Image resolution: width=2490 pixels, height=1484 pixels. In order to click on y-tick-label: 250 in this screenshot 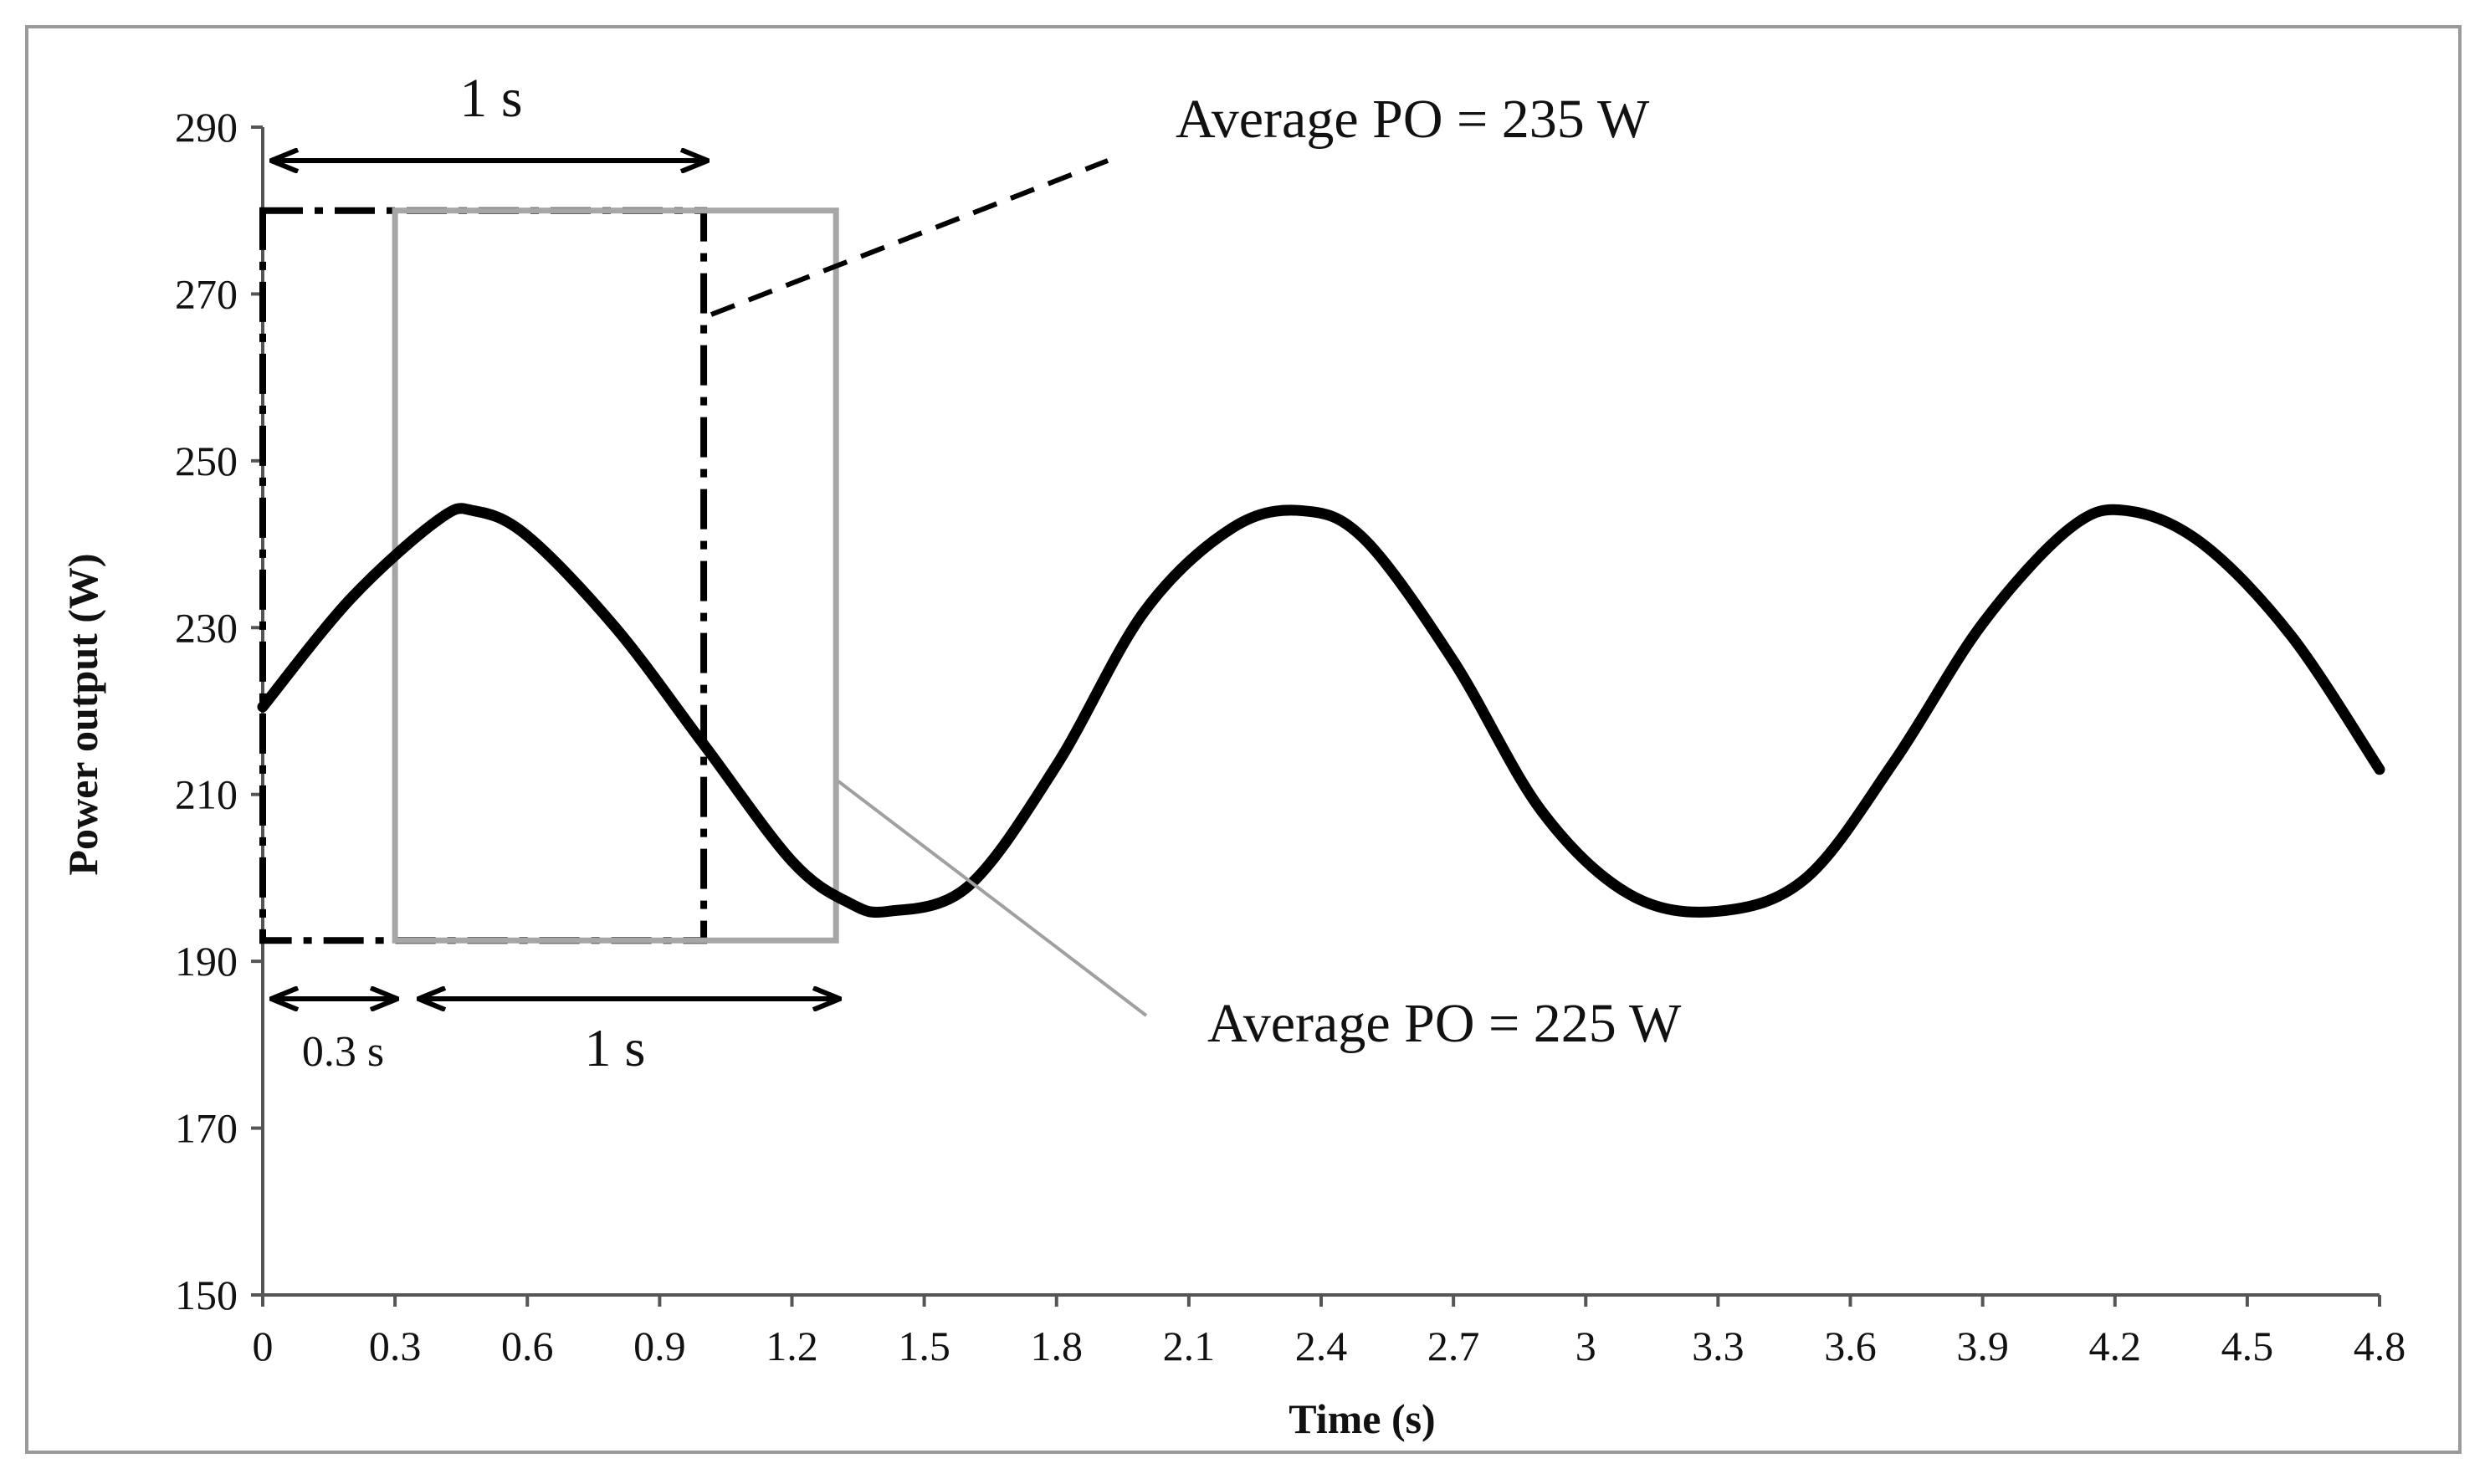, I will do `click(206, 461)`.